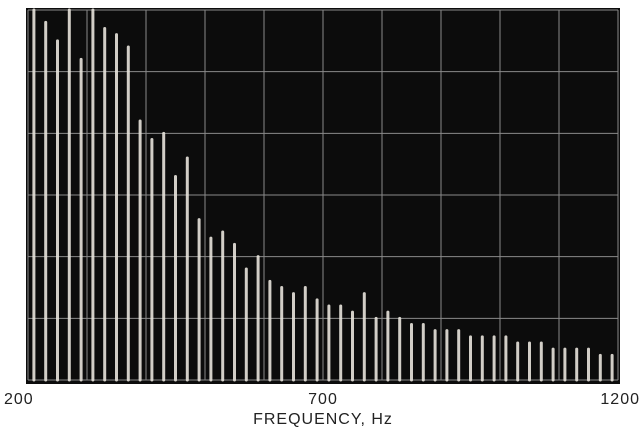  I want to click on x-axis-label: FREQUENCY, Hz, so click(323, 419).